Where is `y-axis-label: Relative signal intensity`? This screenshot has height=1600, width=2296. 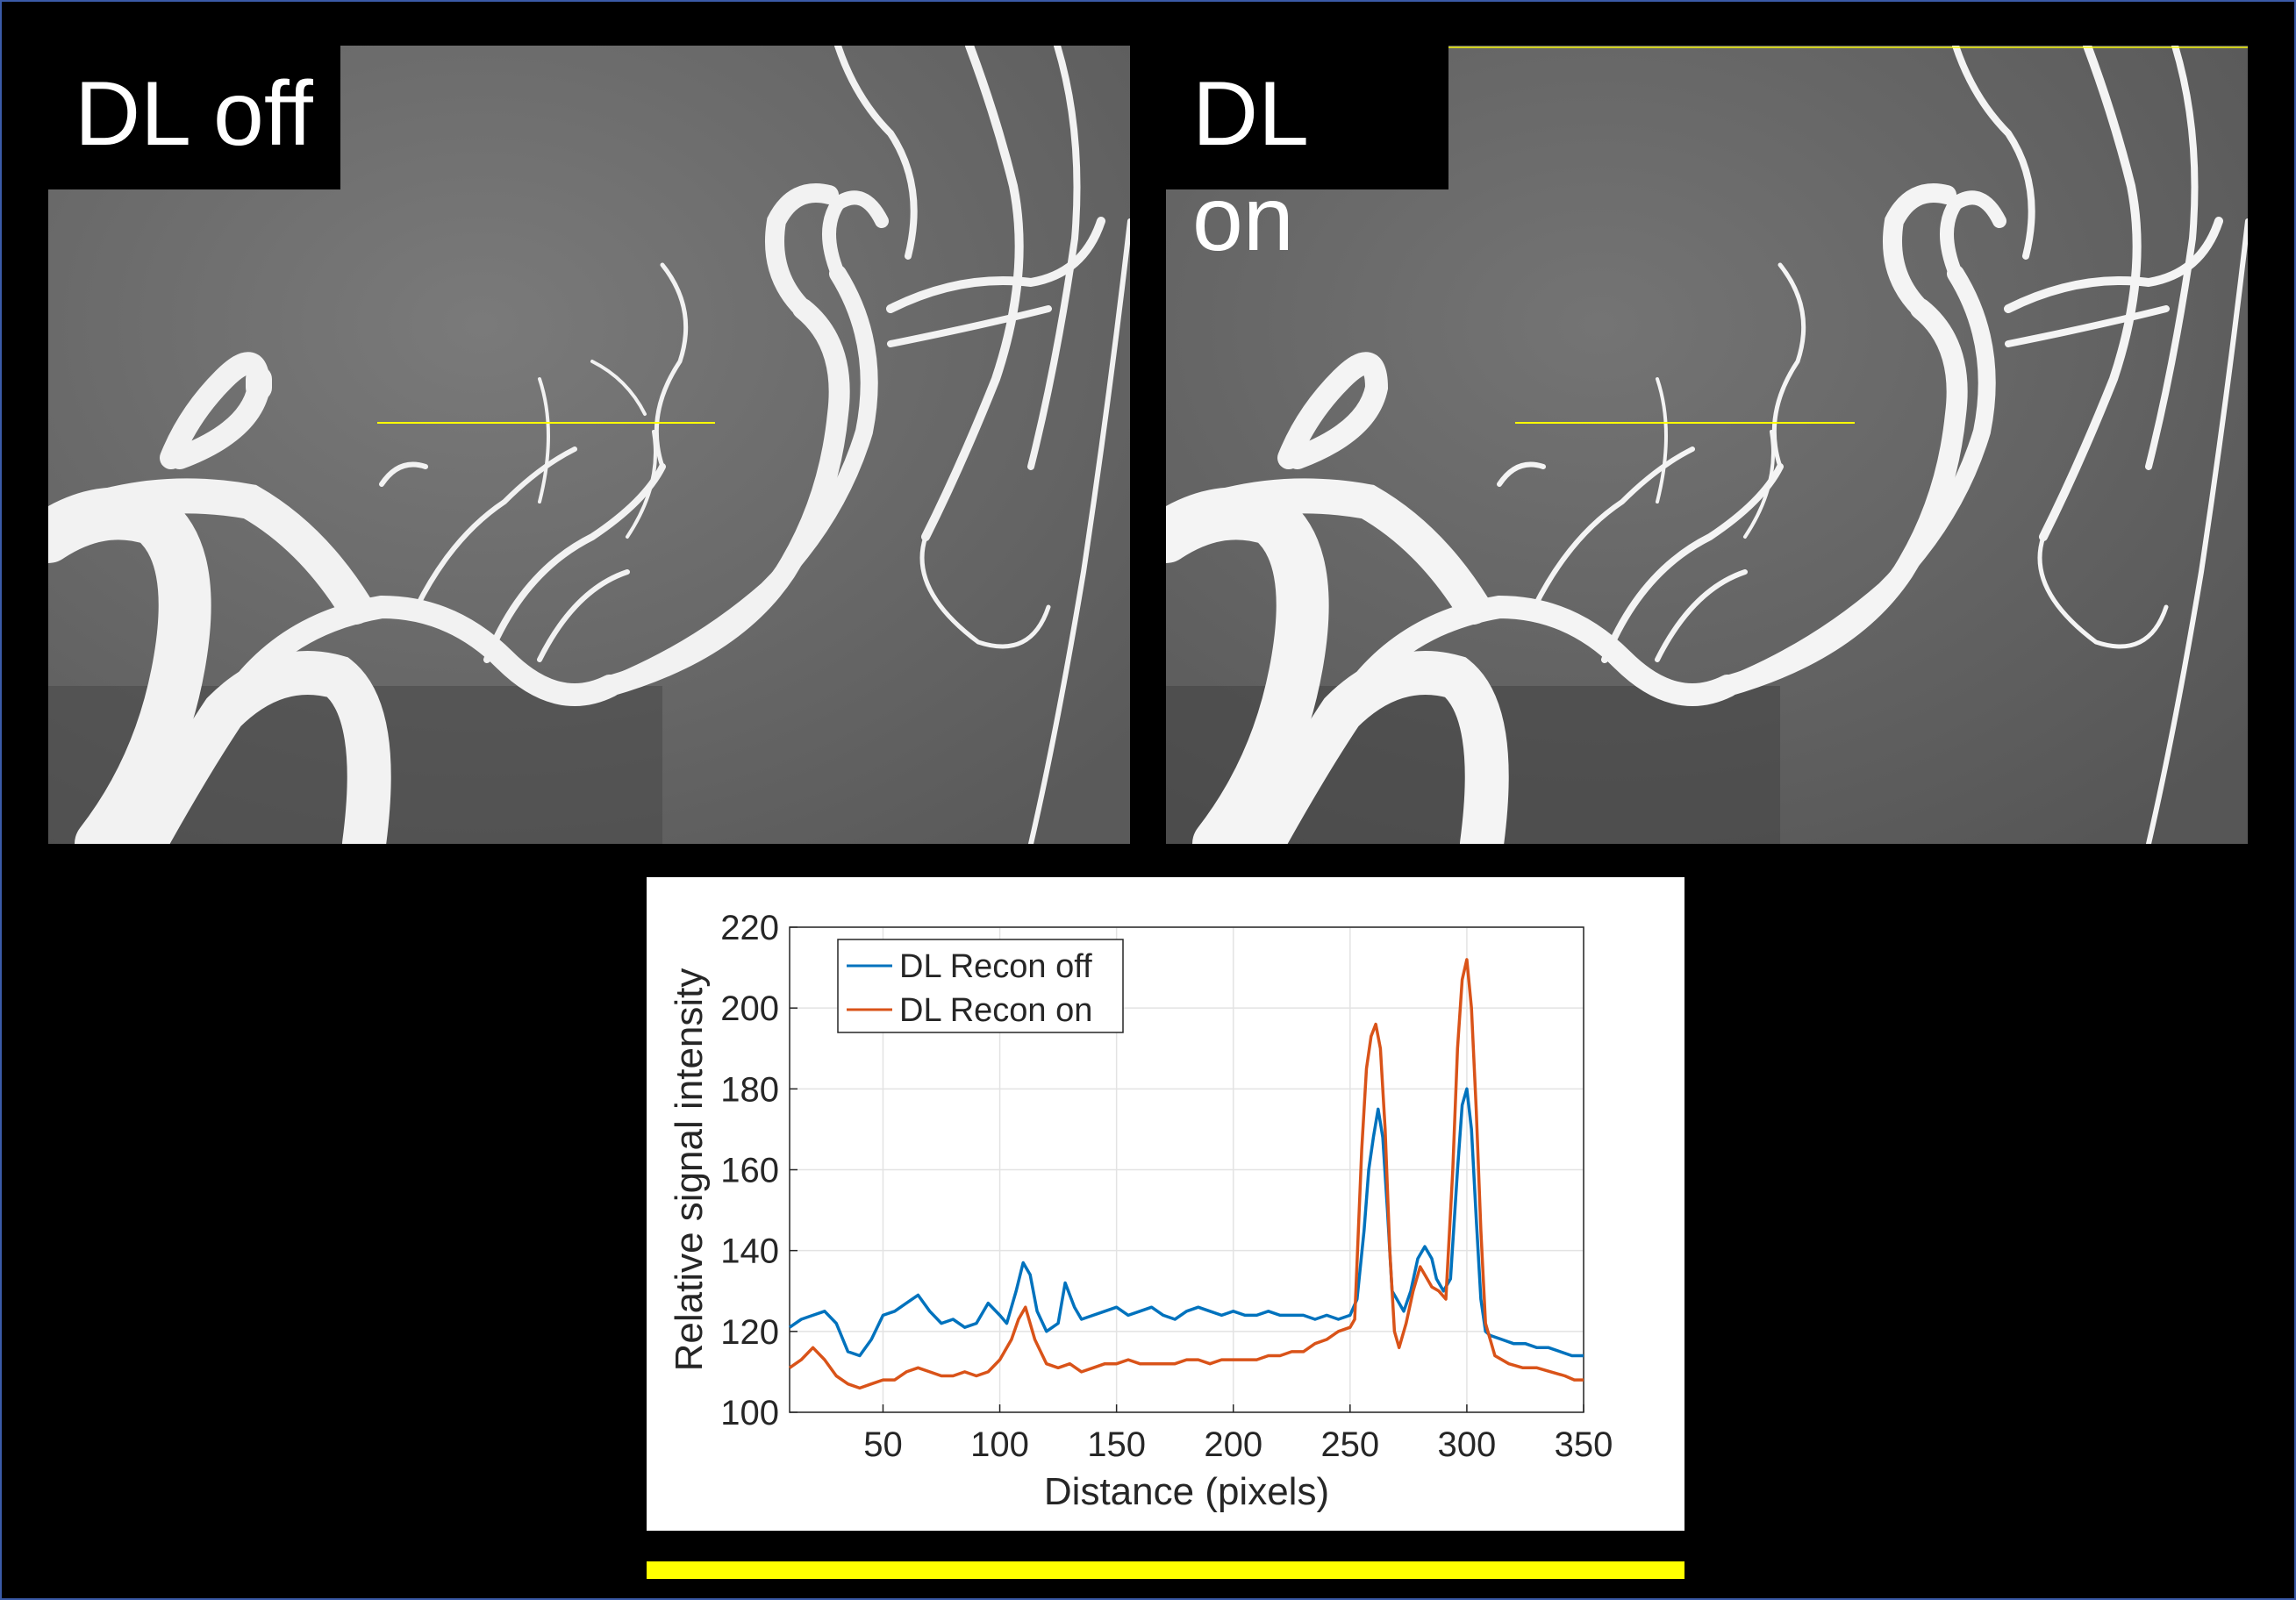 y-axis-label: Relative signal intensity is located at coordinates (690, 1170).